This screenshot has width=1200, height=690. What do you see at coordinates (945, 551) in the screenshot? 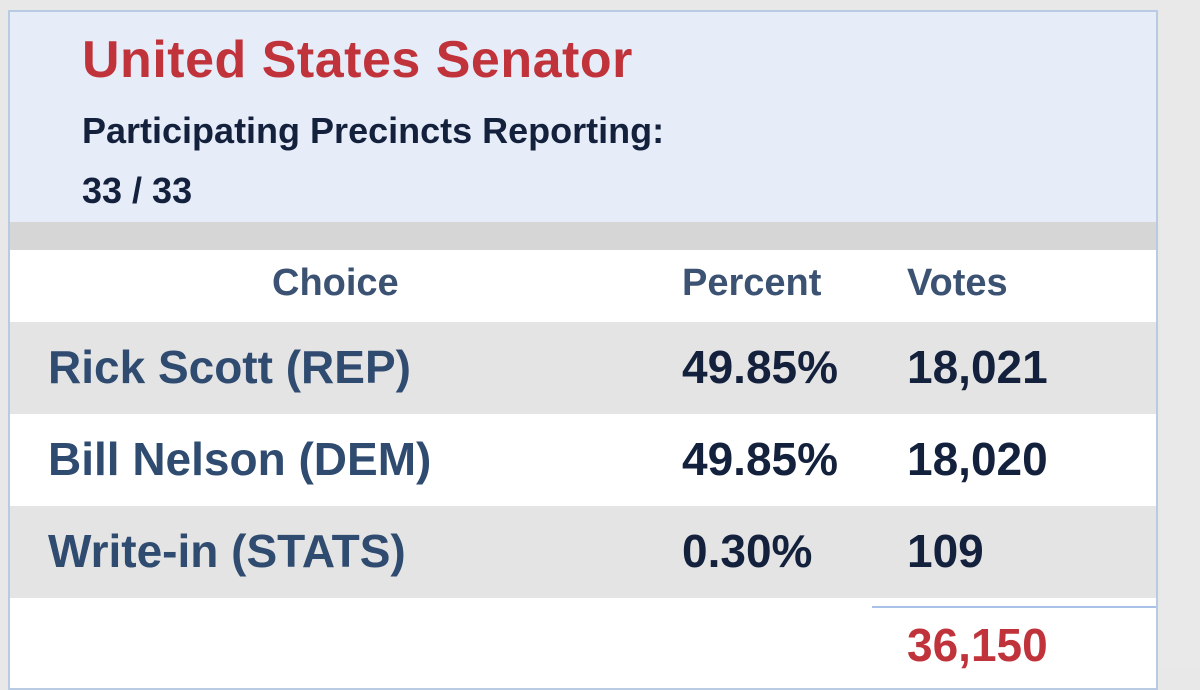
I see `candidate-votes: 109` at bounding box center [945, 551].